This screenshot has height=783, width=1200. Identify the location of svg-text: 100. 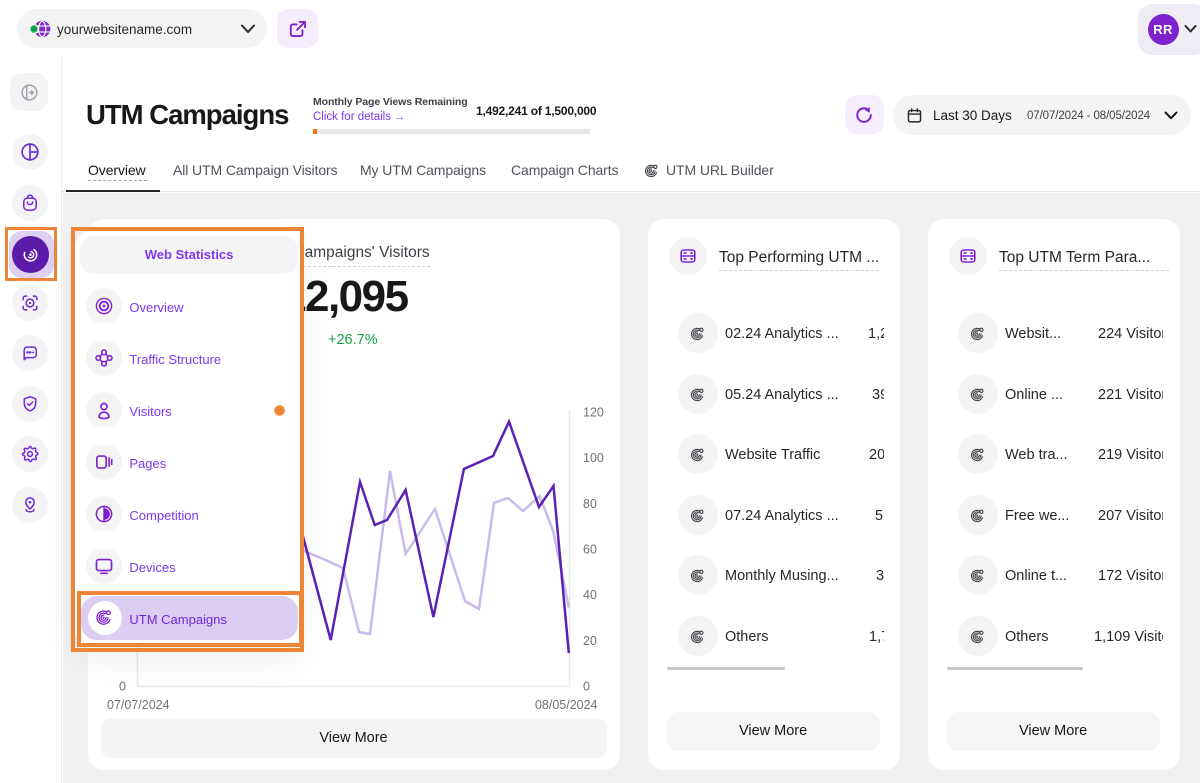
(593, 458).